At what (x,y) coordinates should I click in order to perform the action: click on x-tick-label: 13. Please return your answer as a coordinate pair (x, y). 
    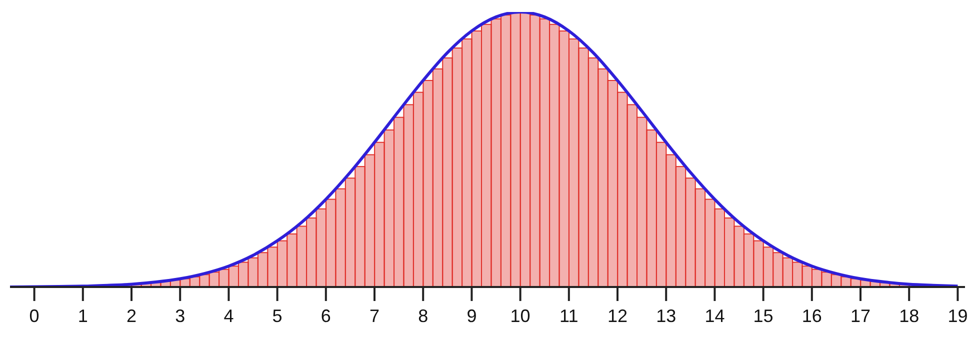
    Looking at the image, I should click on (666, 316).